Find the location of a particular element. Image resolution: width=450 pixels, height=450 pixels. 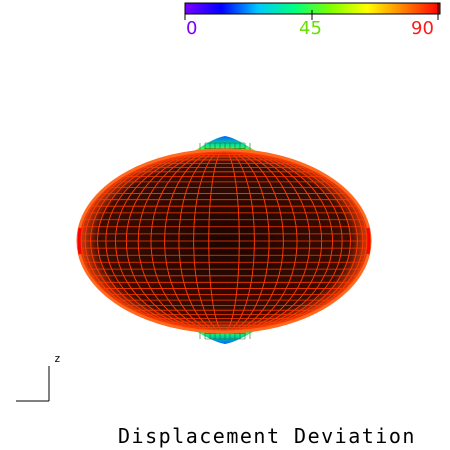

mesh-longitude-line is located at coordinates (224, 241).